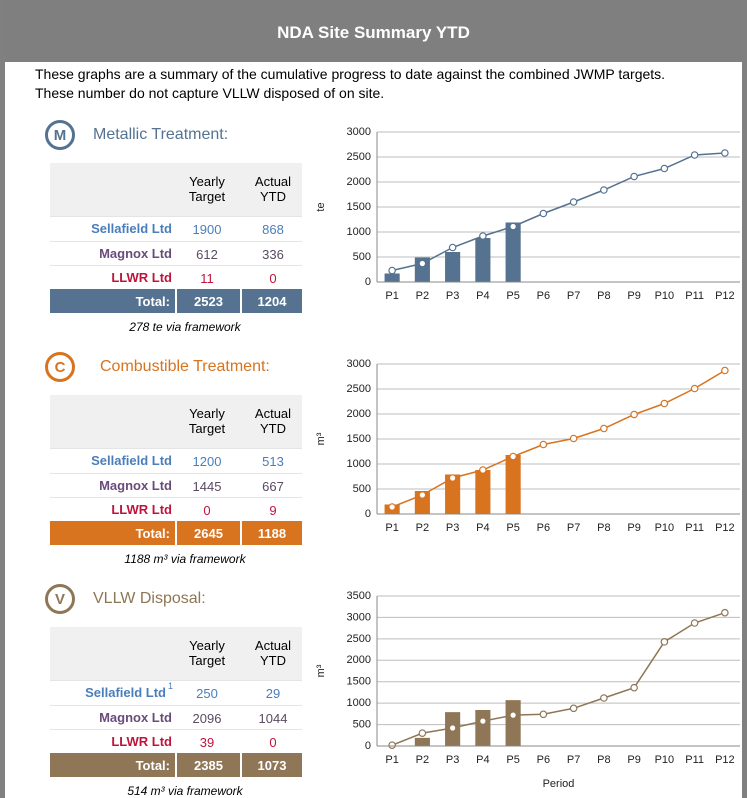 The image size is (747, 798). I want to click on section-icon: V, so click(60, 599).